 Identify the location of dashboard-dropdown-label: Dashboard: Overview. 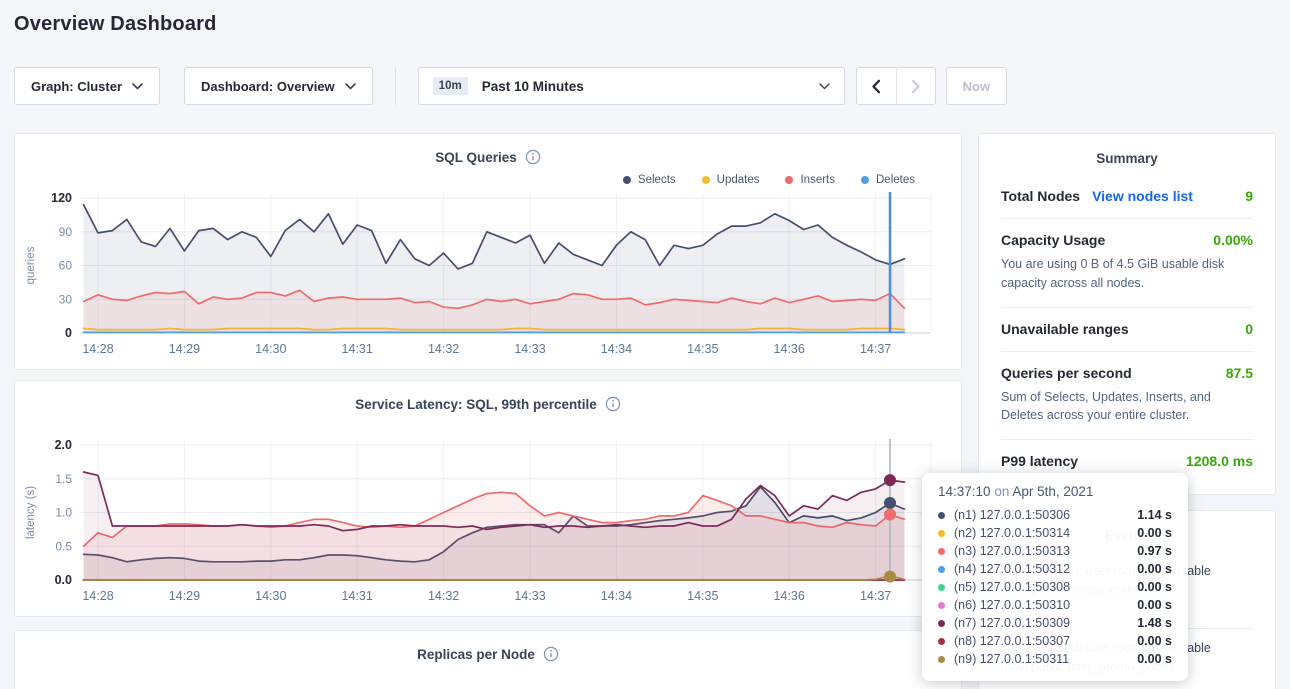
(268, 86).